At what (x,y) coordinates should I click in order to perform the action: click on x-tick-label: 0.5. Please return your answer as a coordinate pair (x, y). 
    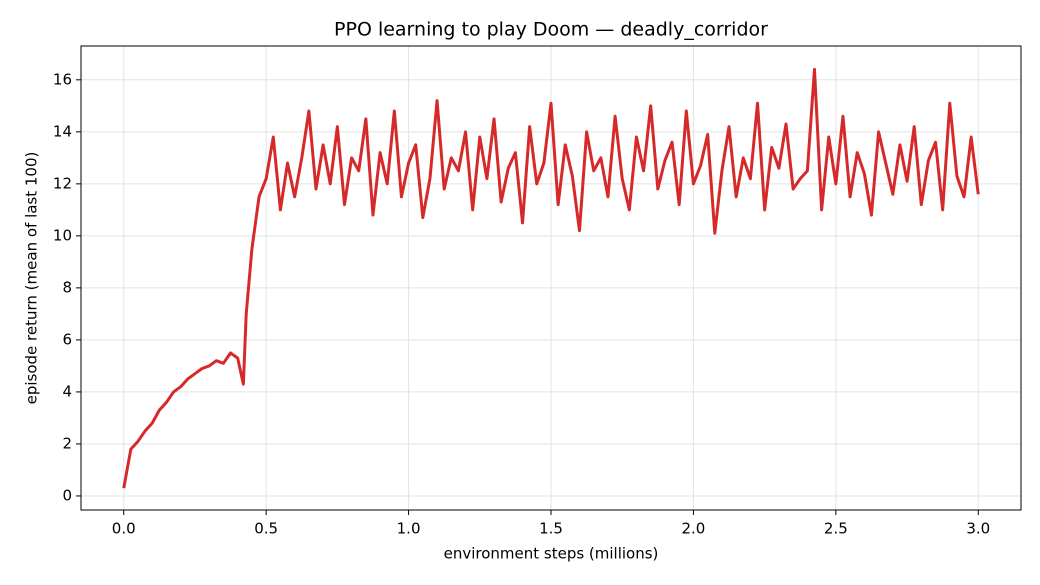
    Looking at the image, I should click on (266, 529).